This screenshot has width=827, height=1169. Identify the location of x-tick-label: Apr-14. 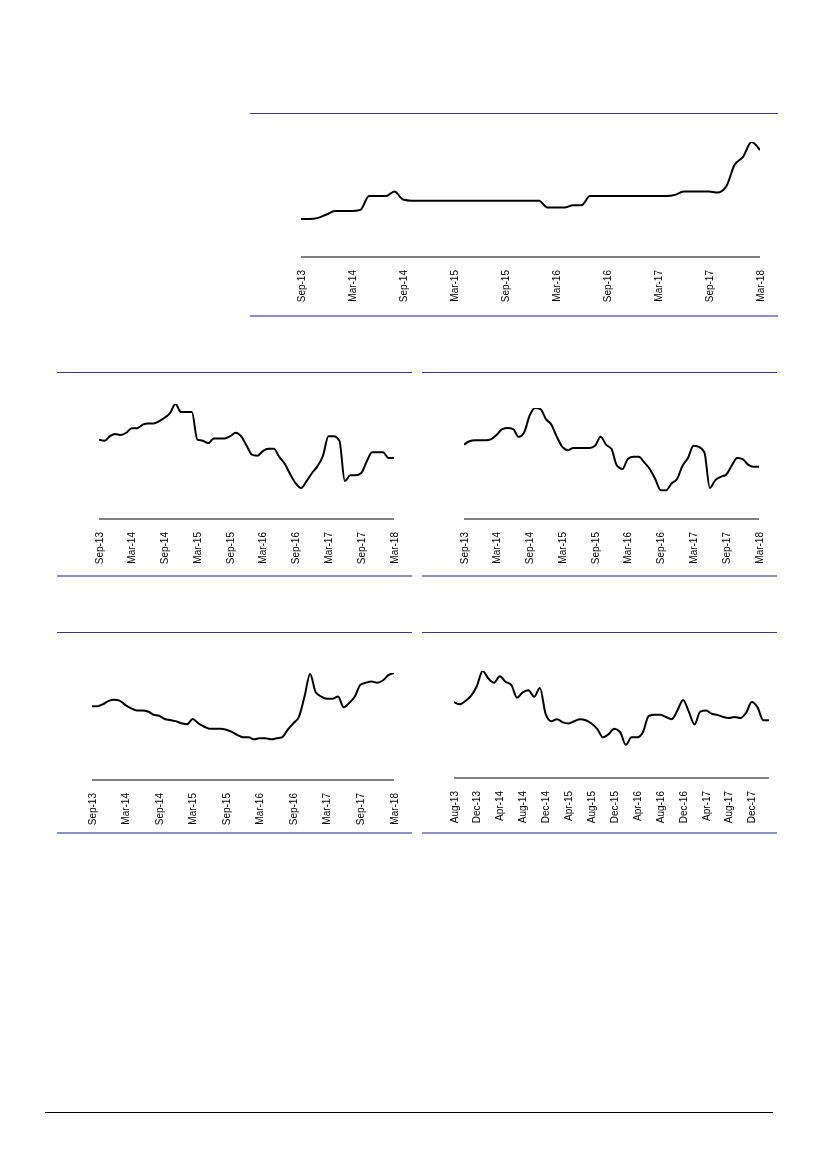
(500, 806).